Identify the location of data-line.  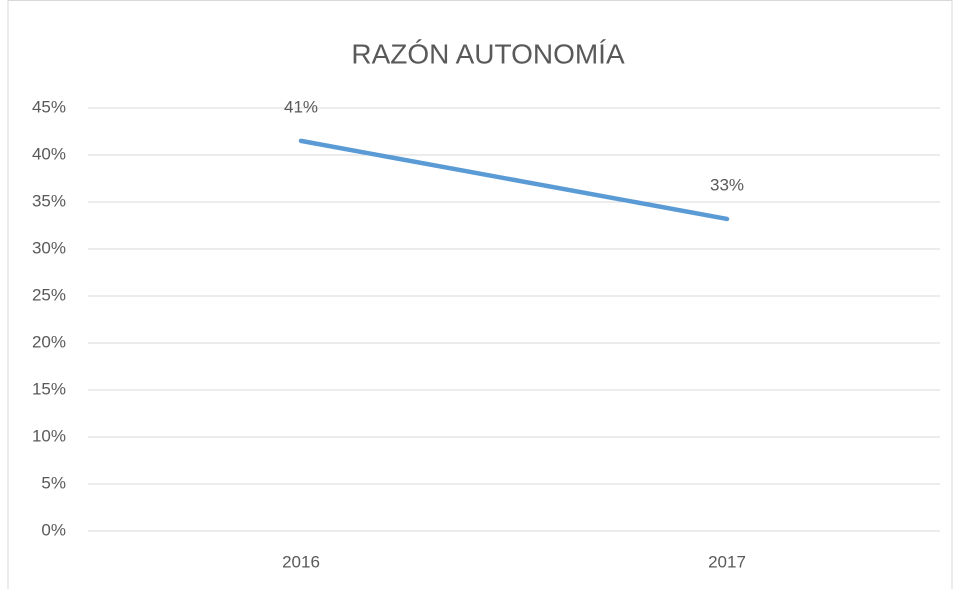
(514, 180).